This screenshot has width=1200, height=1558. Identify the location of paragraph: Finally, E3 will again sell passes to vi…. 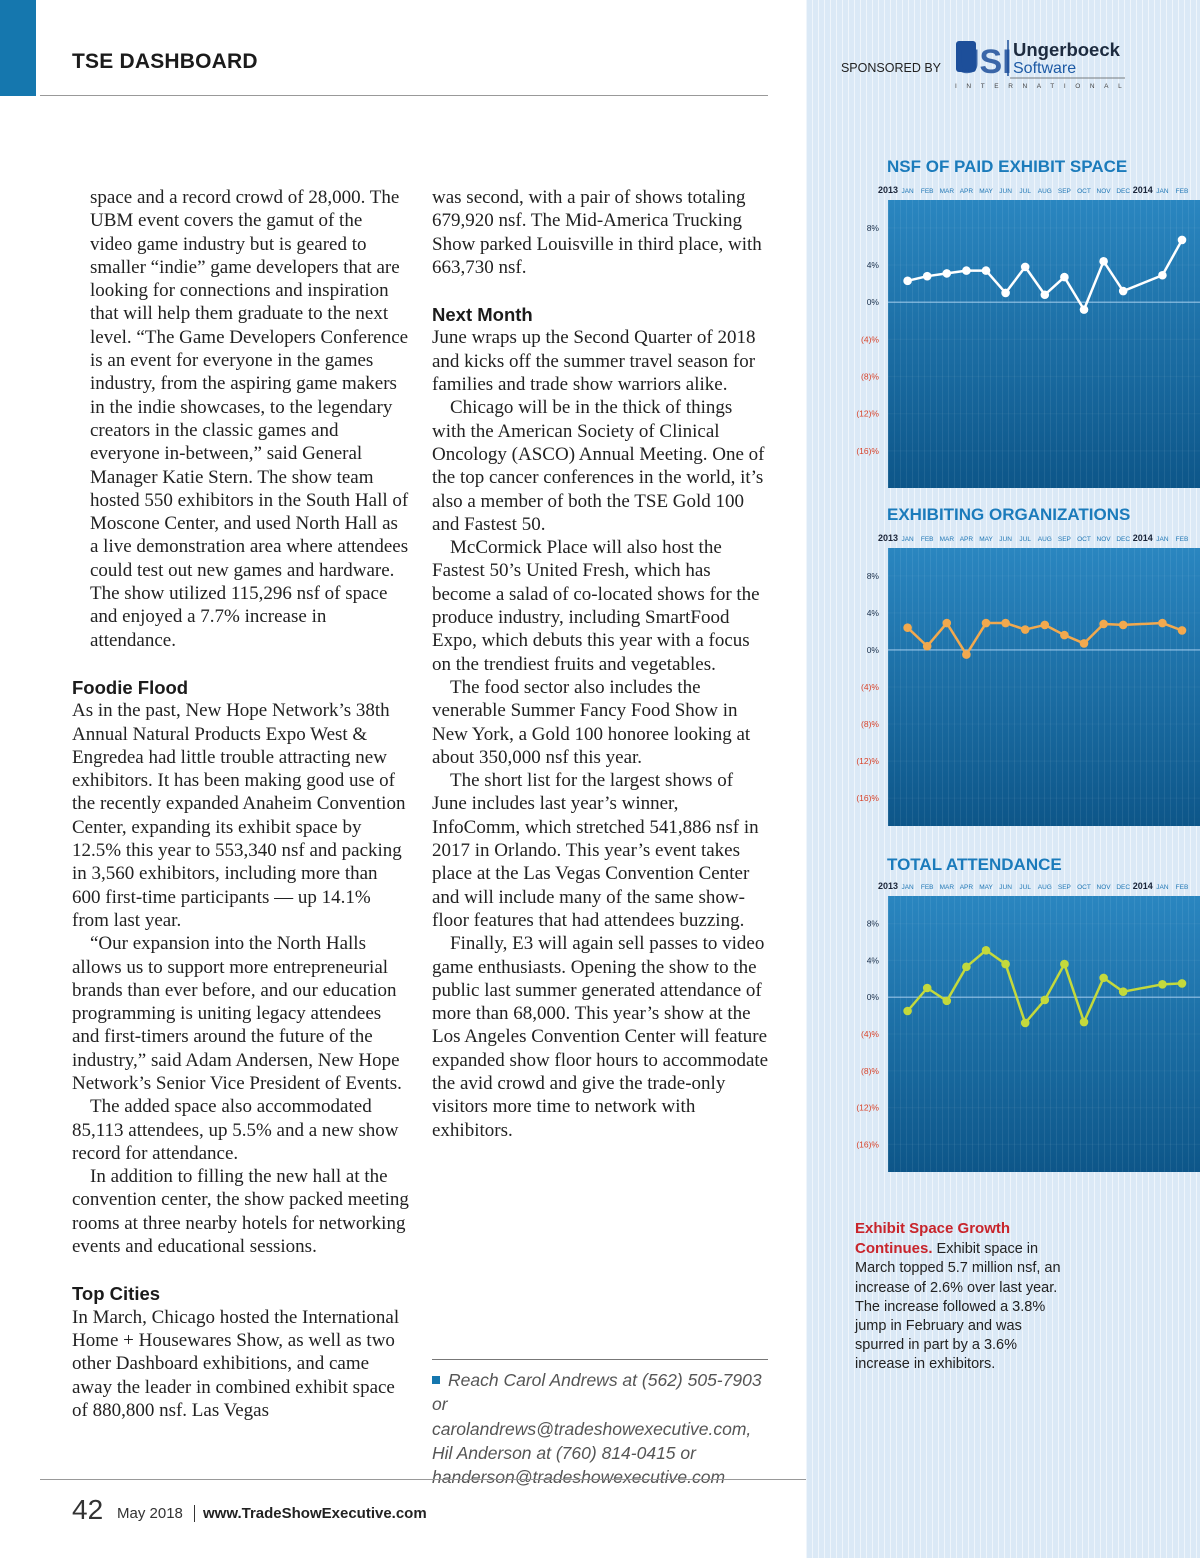
(600, 1037).